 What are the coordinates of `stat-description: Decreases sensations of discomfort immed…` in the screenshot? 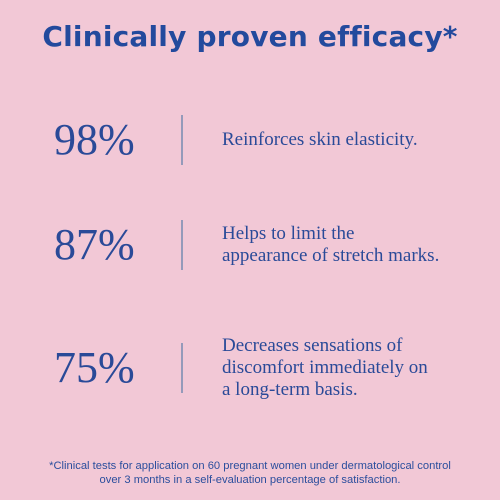 It's located at (349, 368).